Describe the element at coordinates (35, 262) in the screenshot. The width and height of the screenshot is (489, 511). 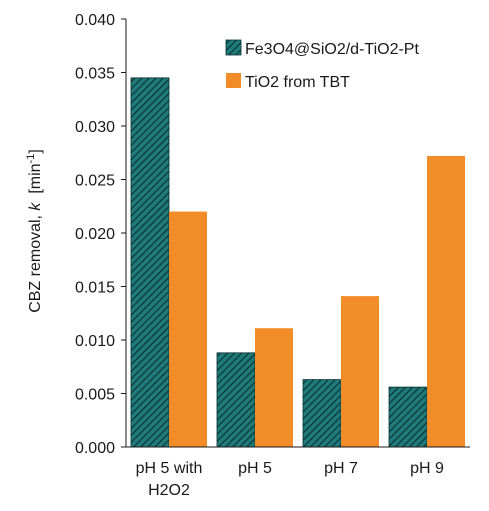
I see `y-axis-label-prefix: CBZ removal,` at that location.